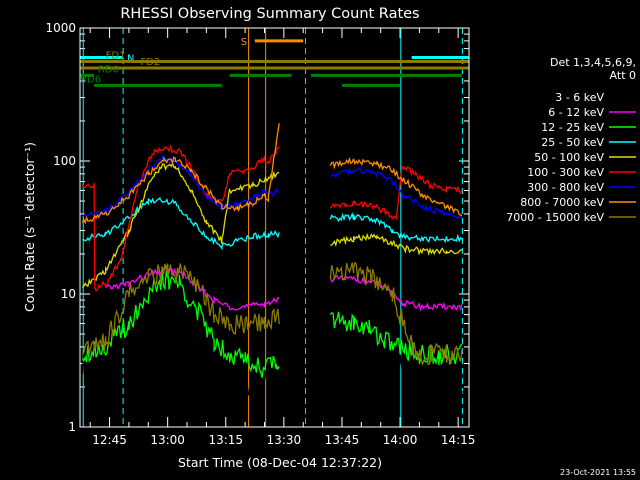 This screenshot has width=640, height=480. What do you see at coordinates (64, 161) in the screenshot?
I see `y-tick-label-2: 100` at bounding box center [64, 161].